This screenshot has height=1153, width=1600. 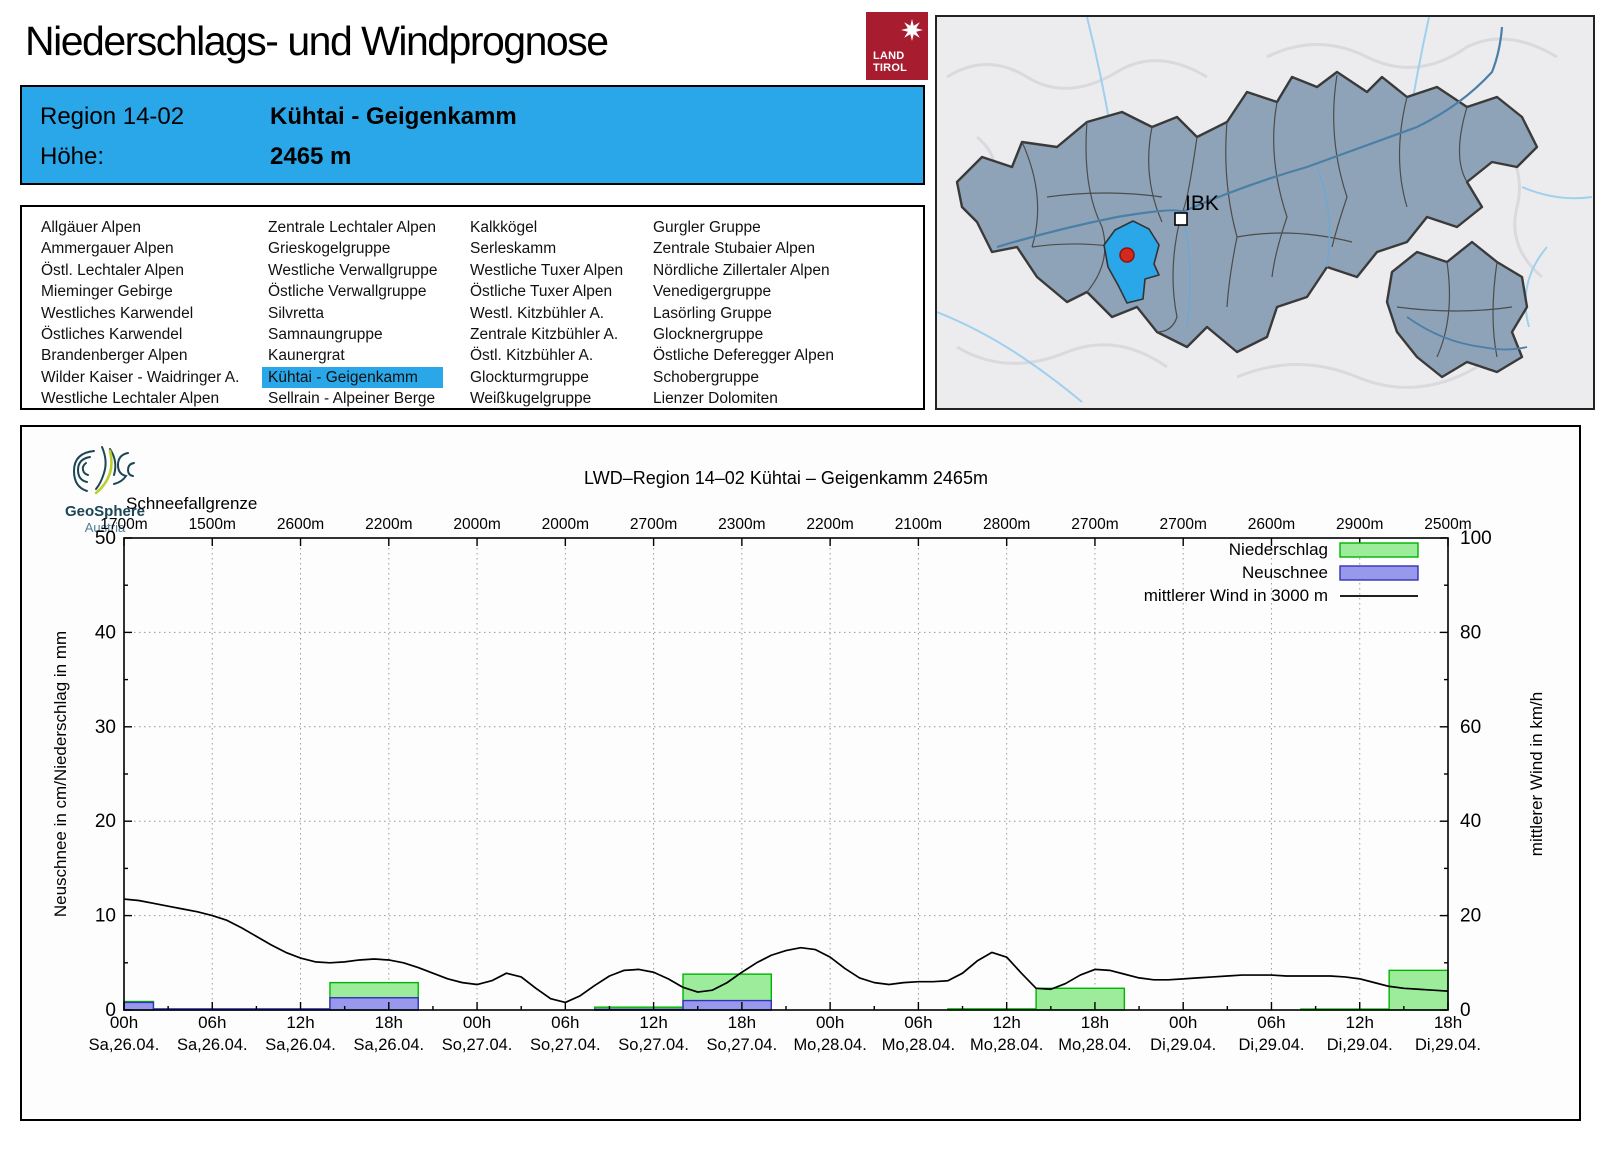 What do you see at coordinates (544, 335) in the screenshot?
I see `region-list-item: Zentrale Kitzbühler A.` at bounding box center [544, 335].